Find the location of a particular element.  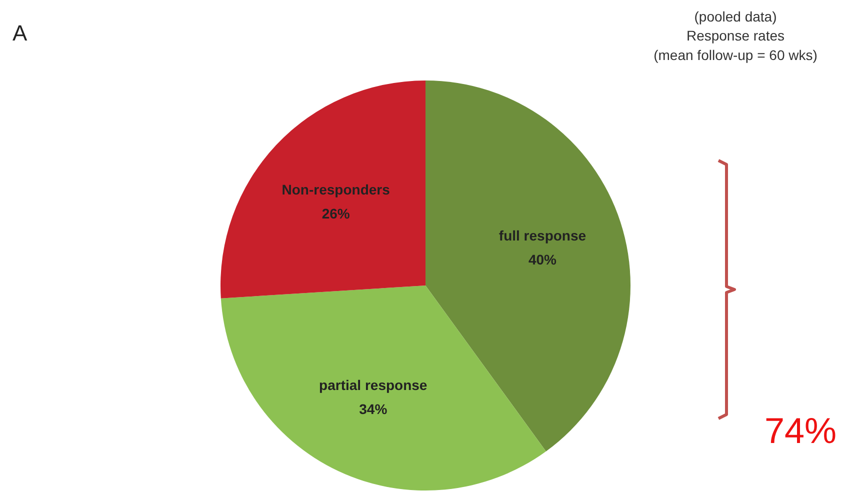

text: 74% is located at coordinates (800, 430).